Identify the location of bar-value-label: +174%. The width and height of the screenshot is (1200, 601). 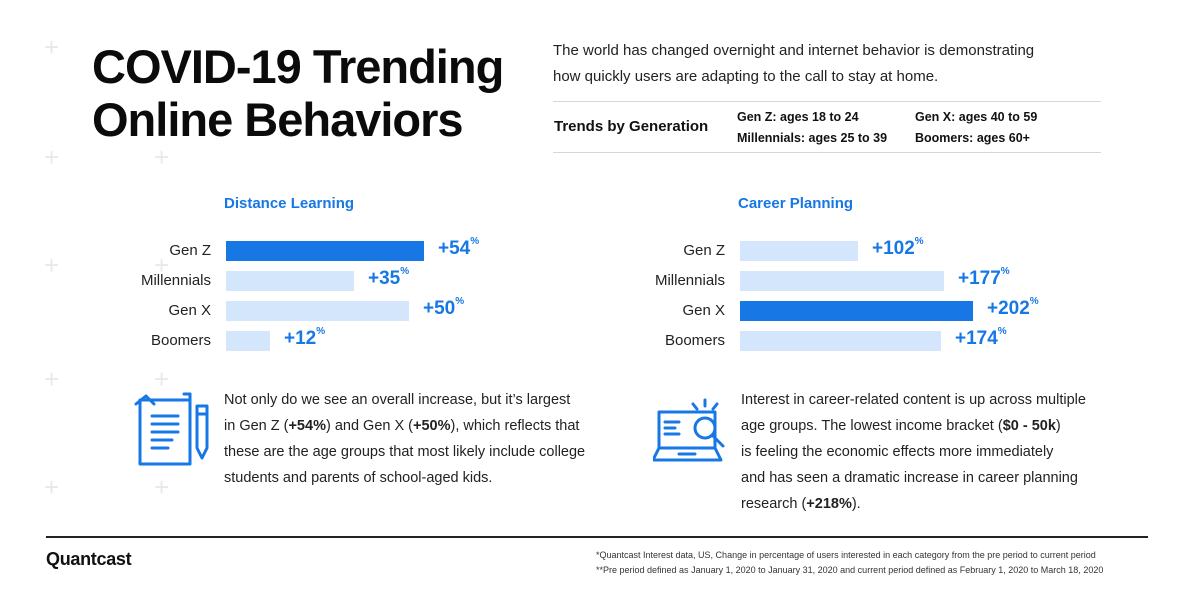
(981, 338).